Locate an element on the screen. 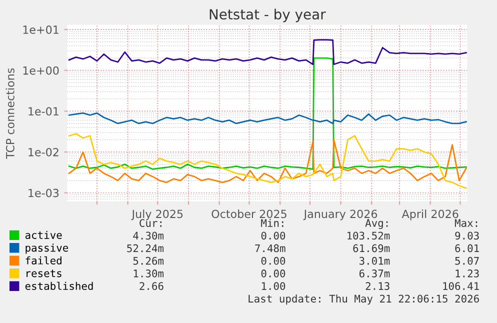 The width and height of the screenshot is (497, 323). text: 6.01 is located at coordinates (467, 248).